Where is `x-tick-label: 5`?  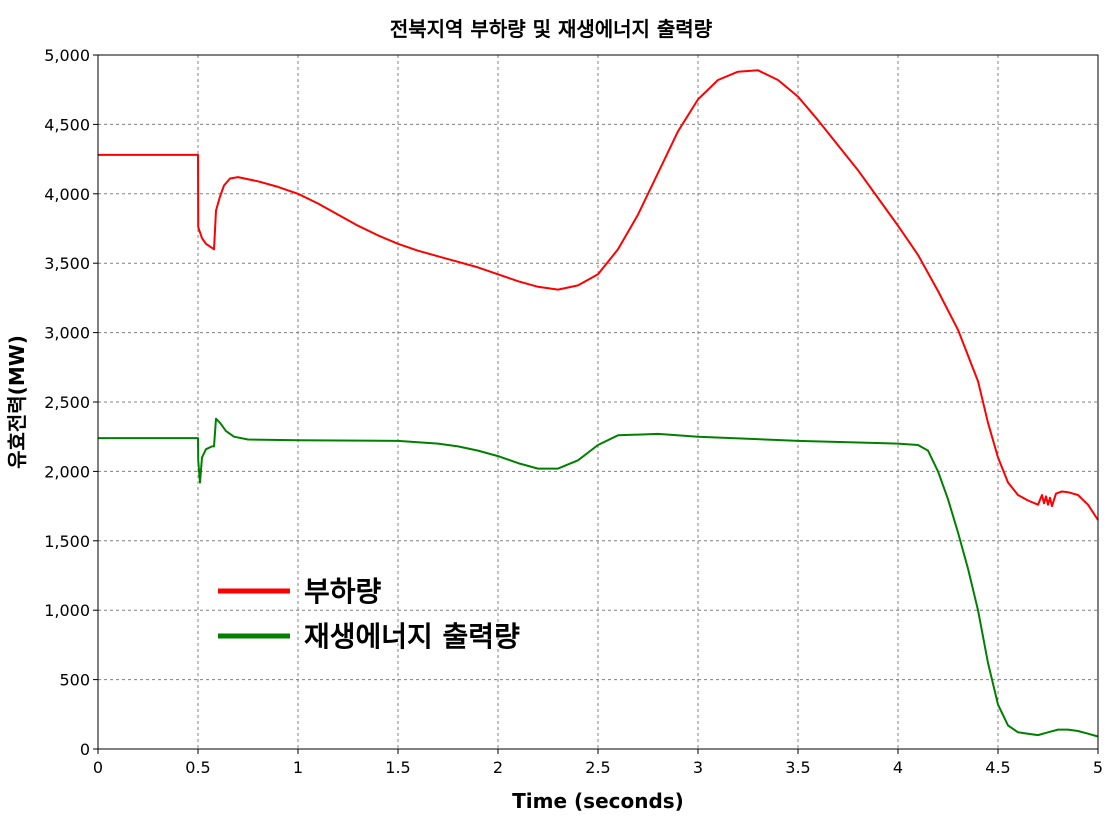 x-tick-label: 5 is located at coordinates (1098, 767).